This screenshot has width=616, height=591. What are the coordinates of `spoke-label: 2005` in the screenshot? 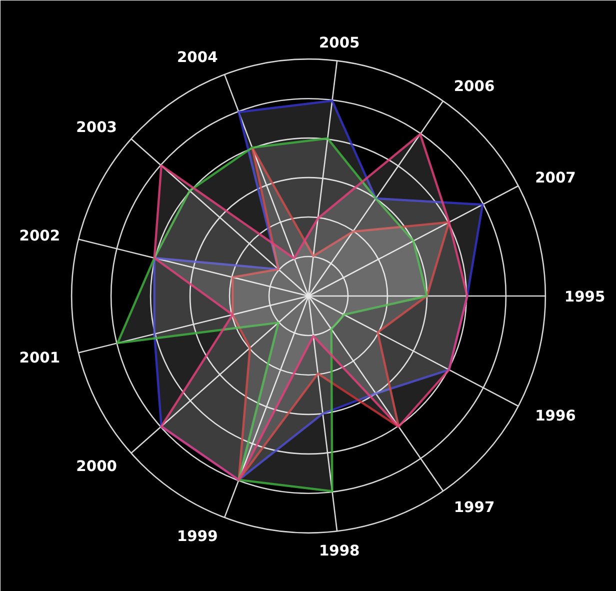 It's located at (339, 43).